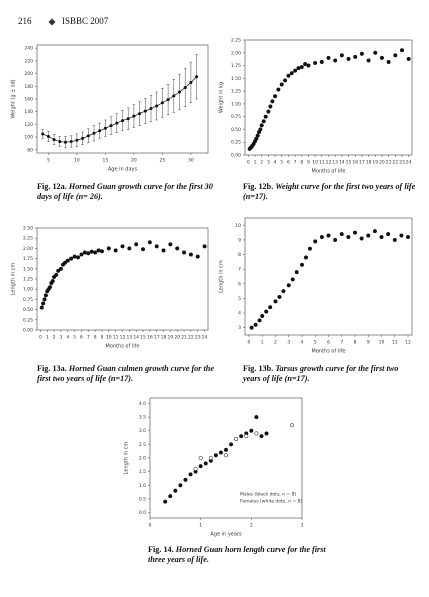  I want to click on y-tick-label: 2.00, so click(28, 249).